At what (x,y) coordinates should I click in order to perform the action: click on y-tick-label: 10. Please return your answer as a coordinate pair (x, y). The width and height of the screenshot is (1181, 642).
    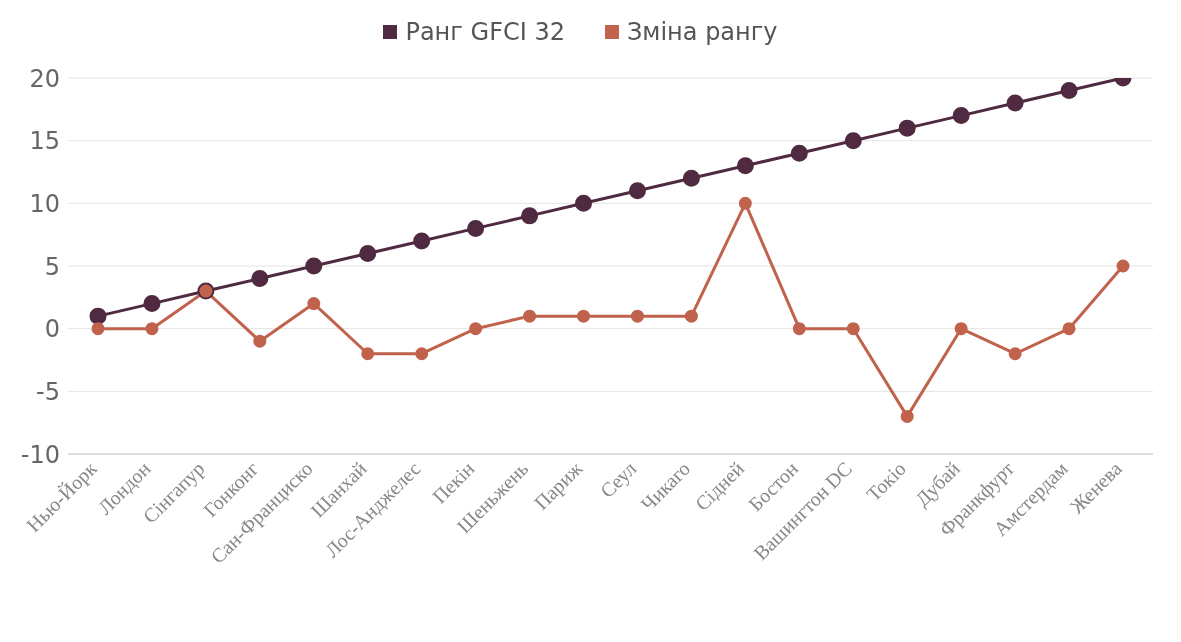
    Looking at the image, I should click on (44, 203).